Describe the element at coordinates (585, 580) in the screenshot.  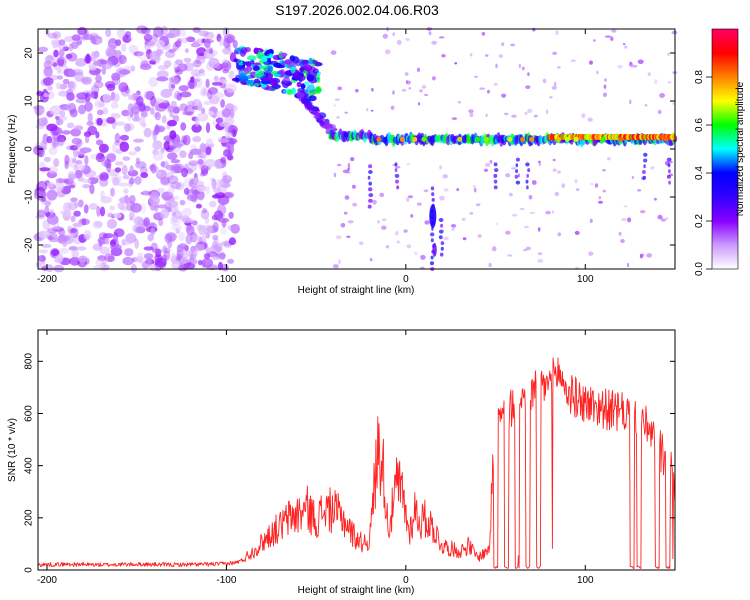
I see `snr-x-tick-label: 100` at that location.